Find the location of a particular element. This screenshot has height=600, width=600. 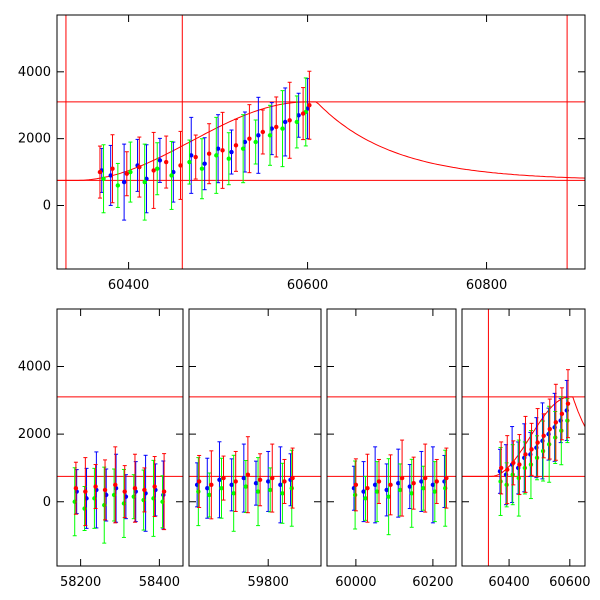

x-tick-label: 58400 is located at coordinates (159, 582).